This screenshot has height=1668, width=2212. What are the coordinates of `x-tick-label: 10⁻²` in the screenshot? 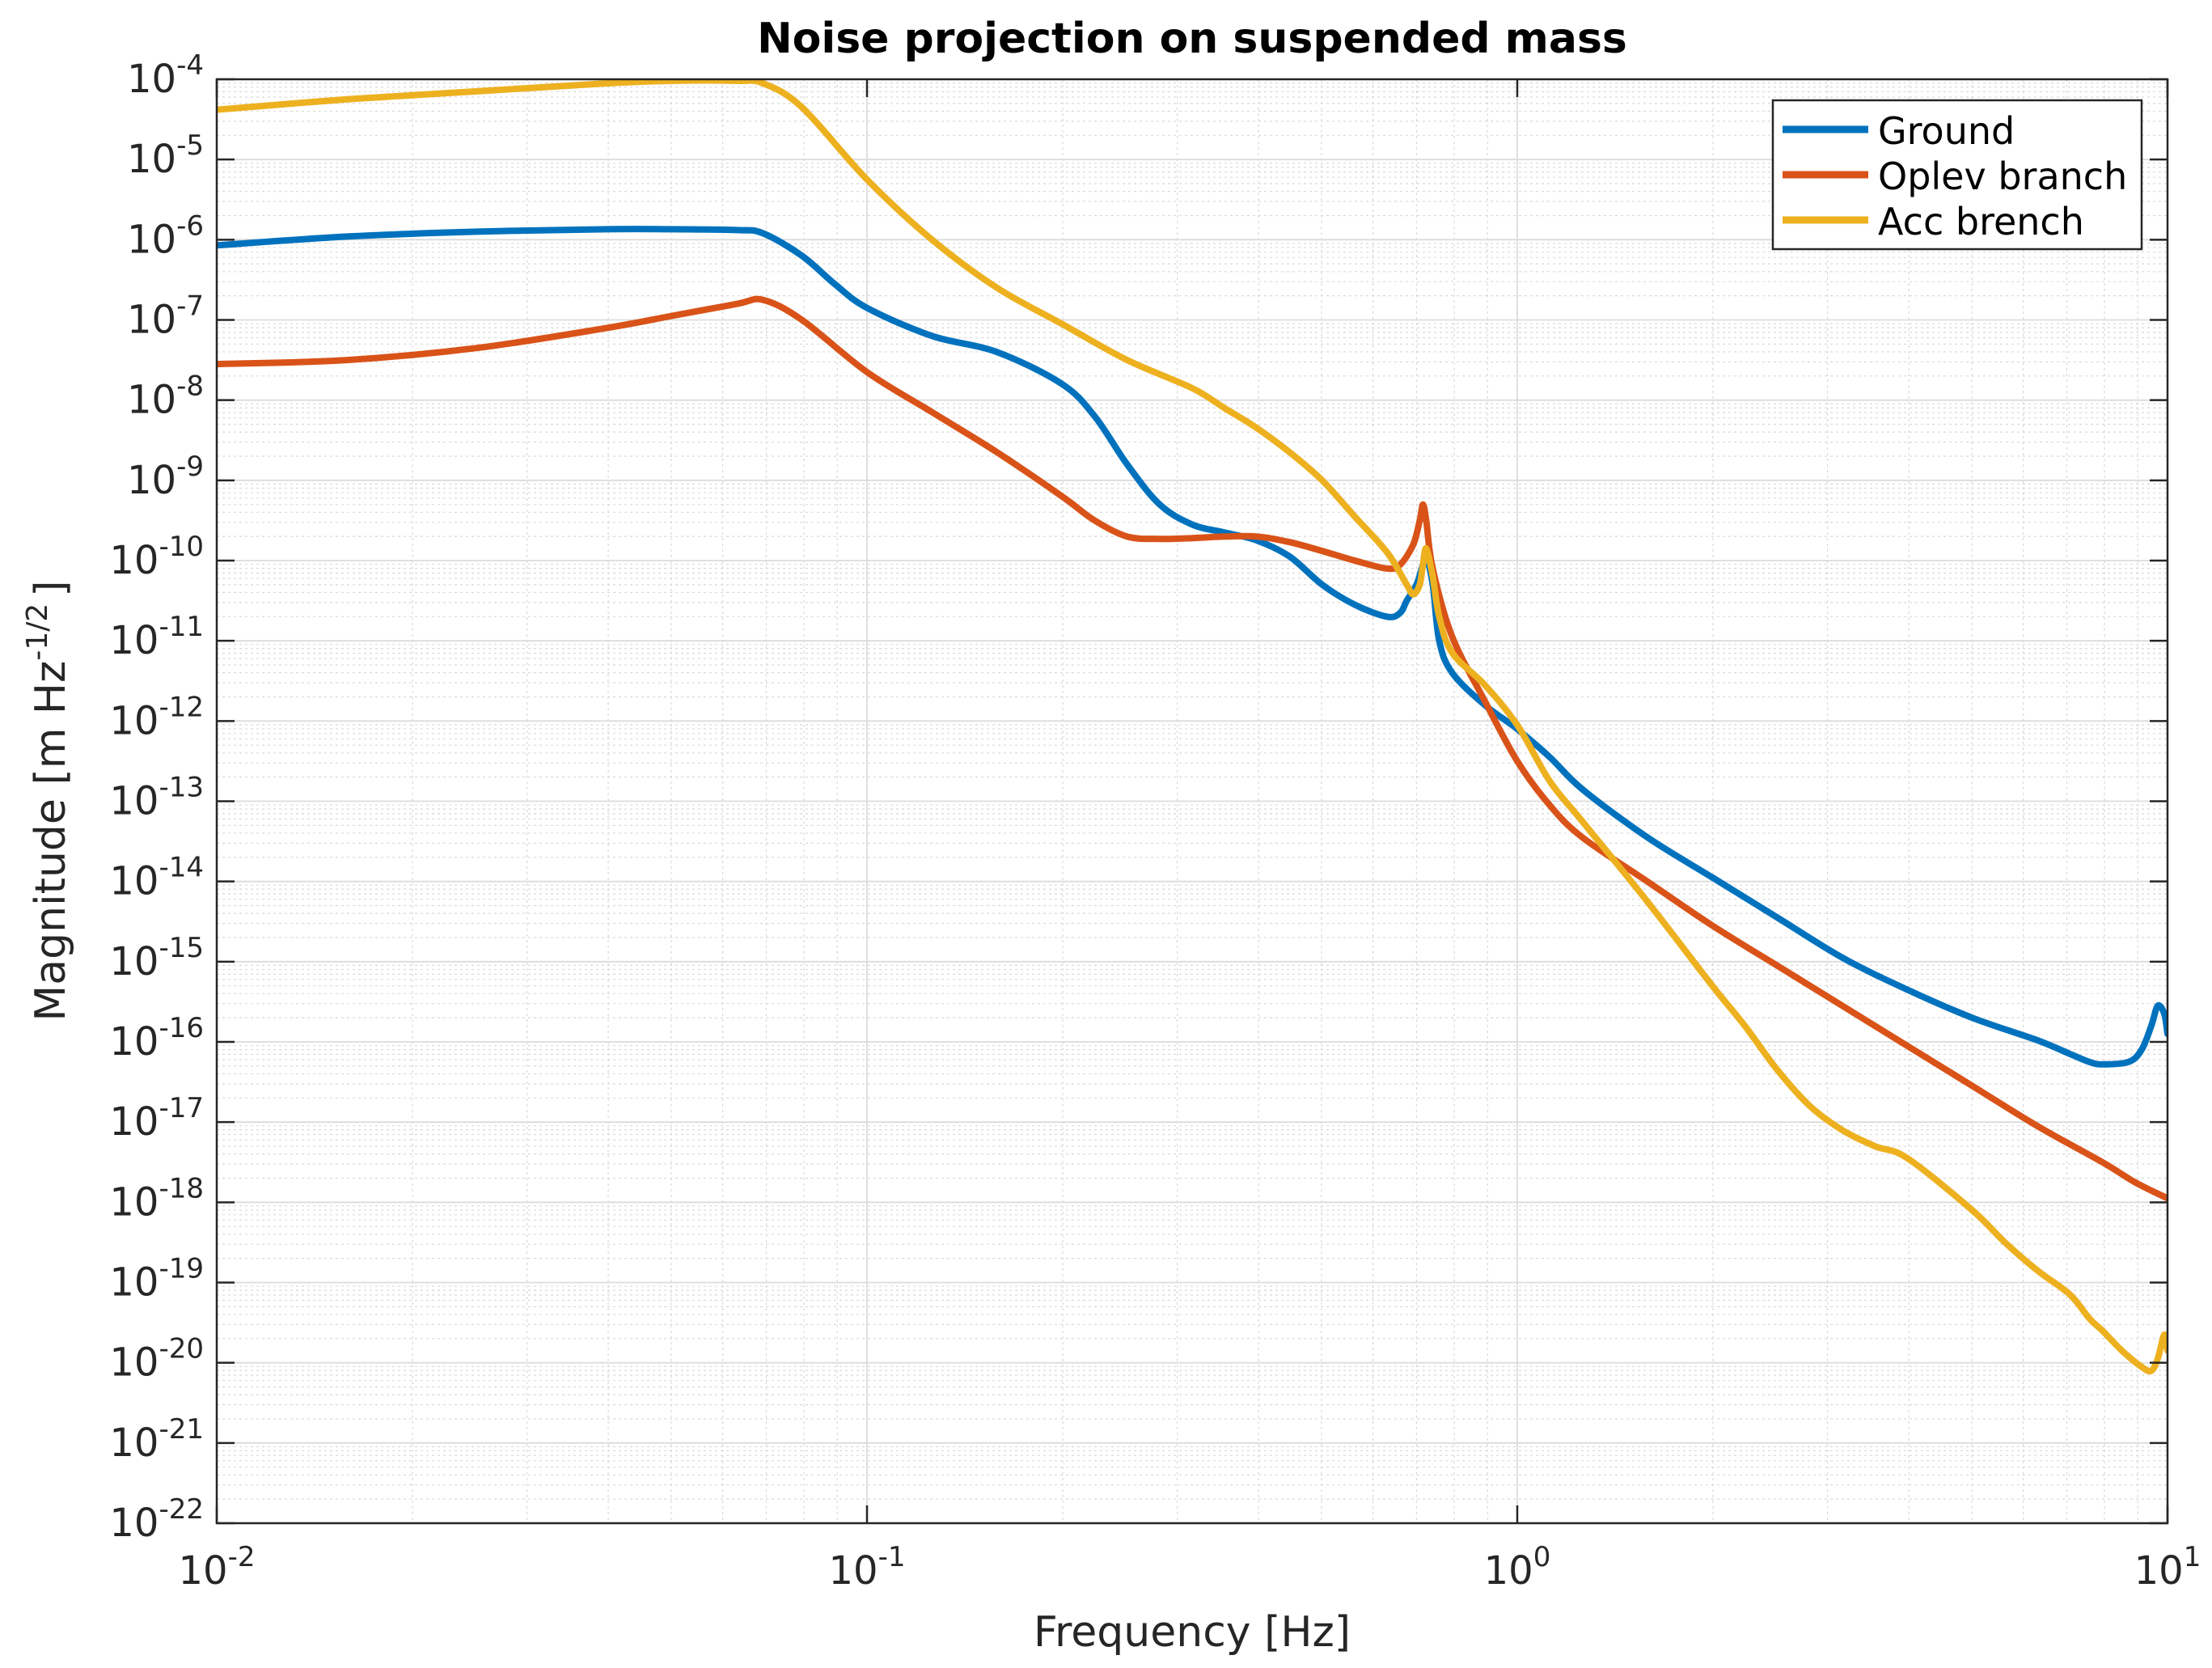 It's located at (218, 1567).